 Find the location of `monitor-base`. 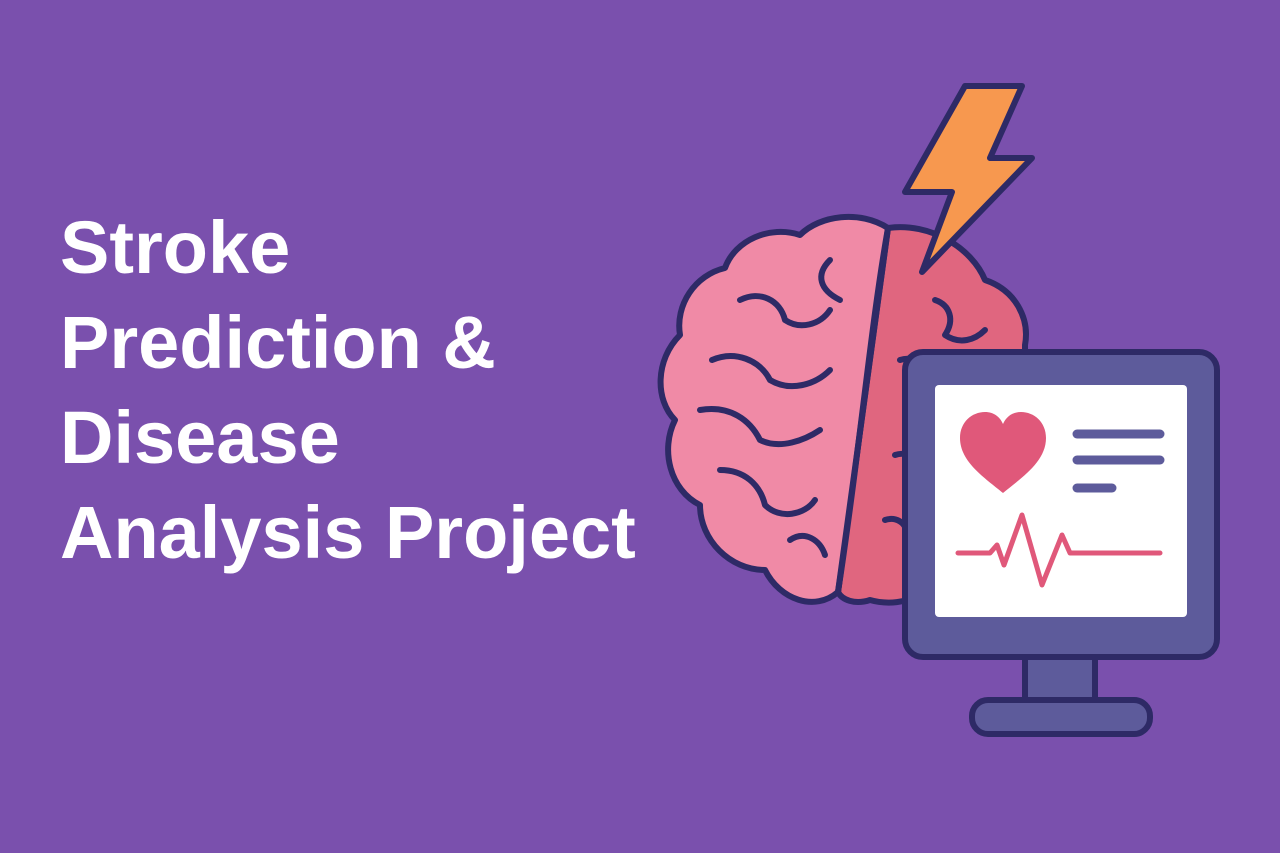

monitor-base is located at coordinates (1061, 717).